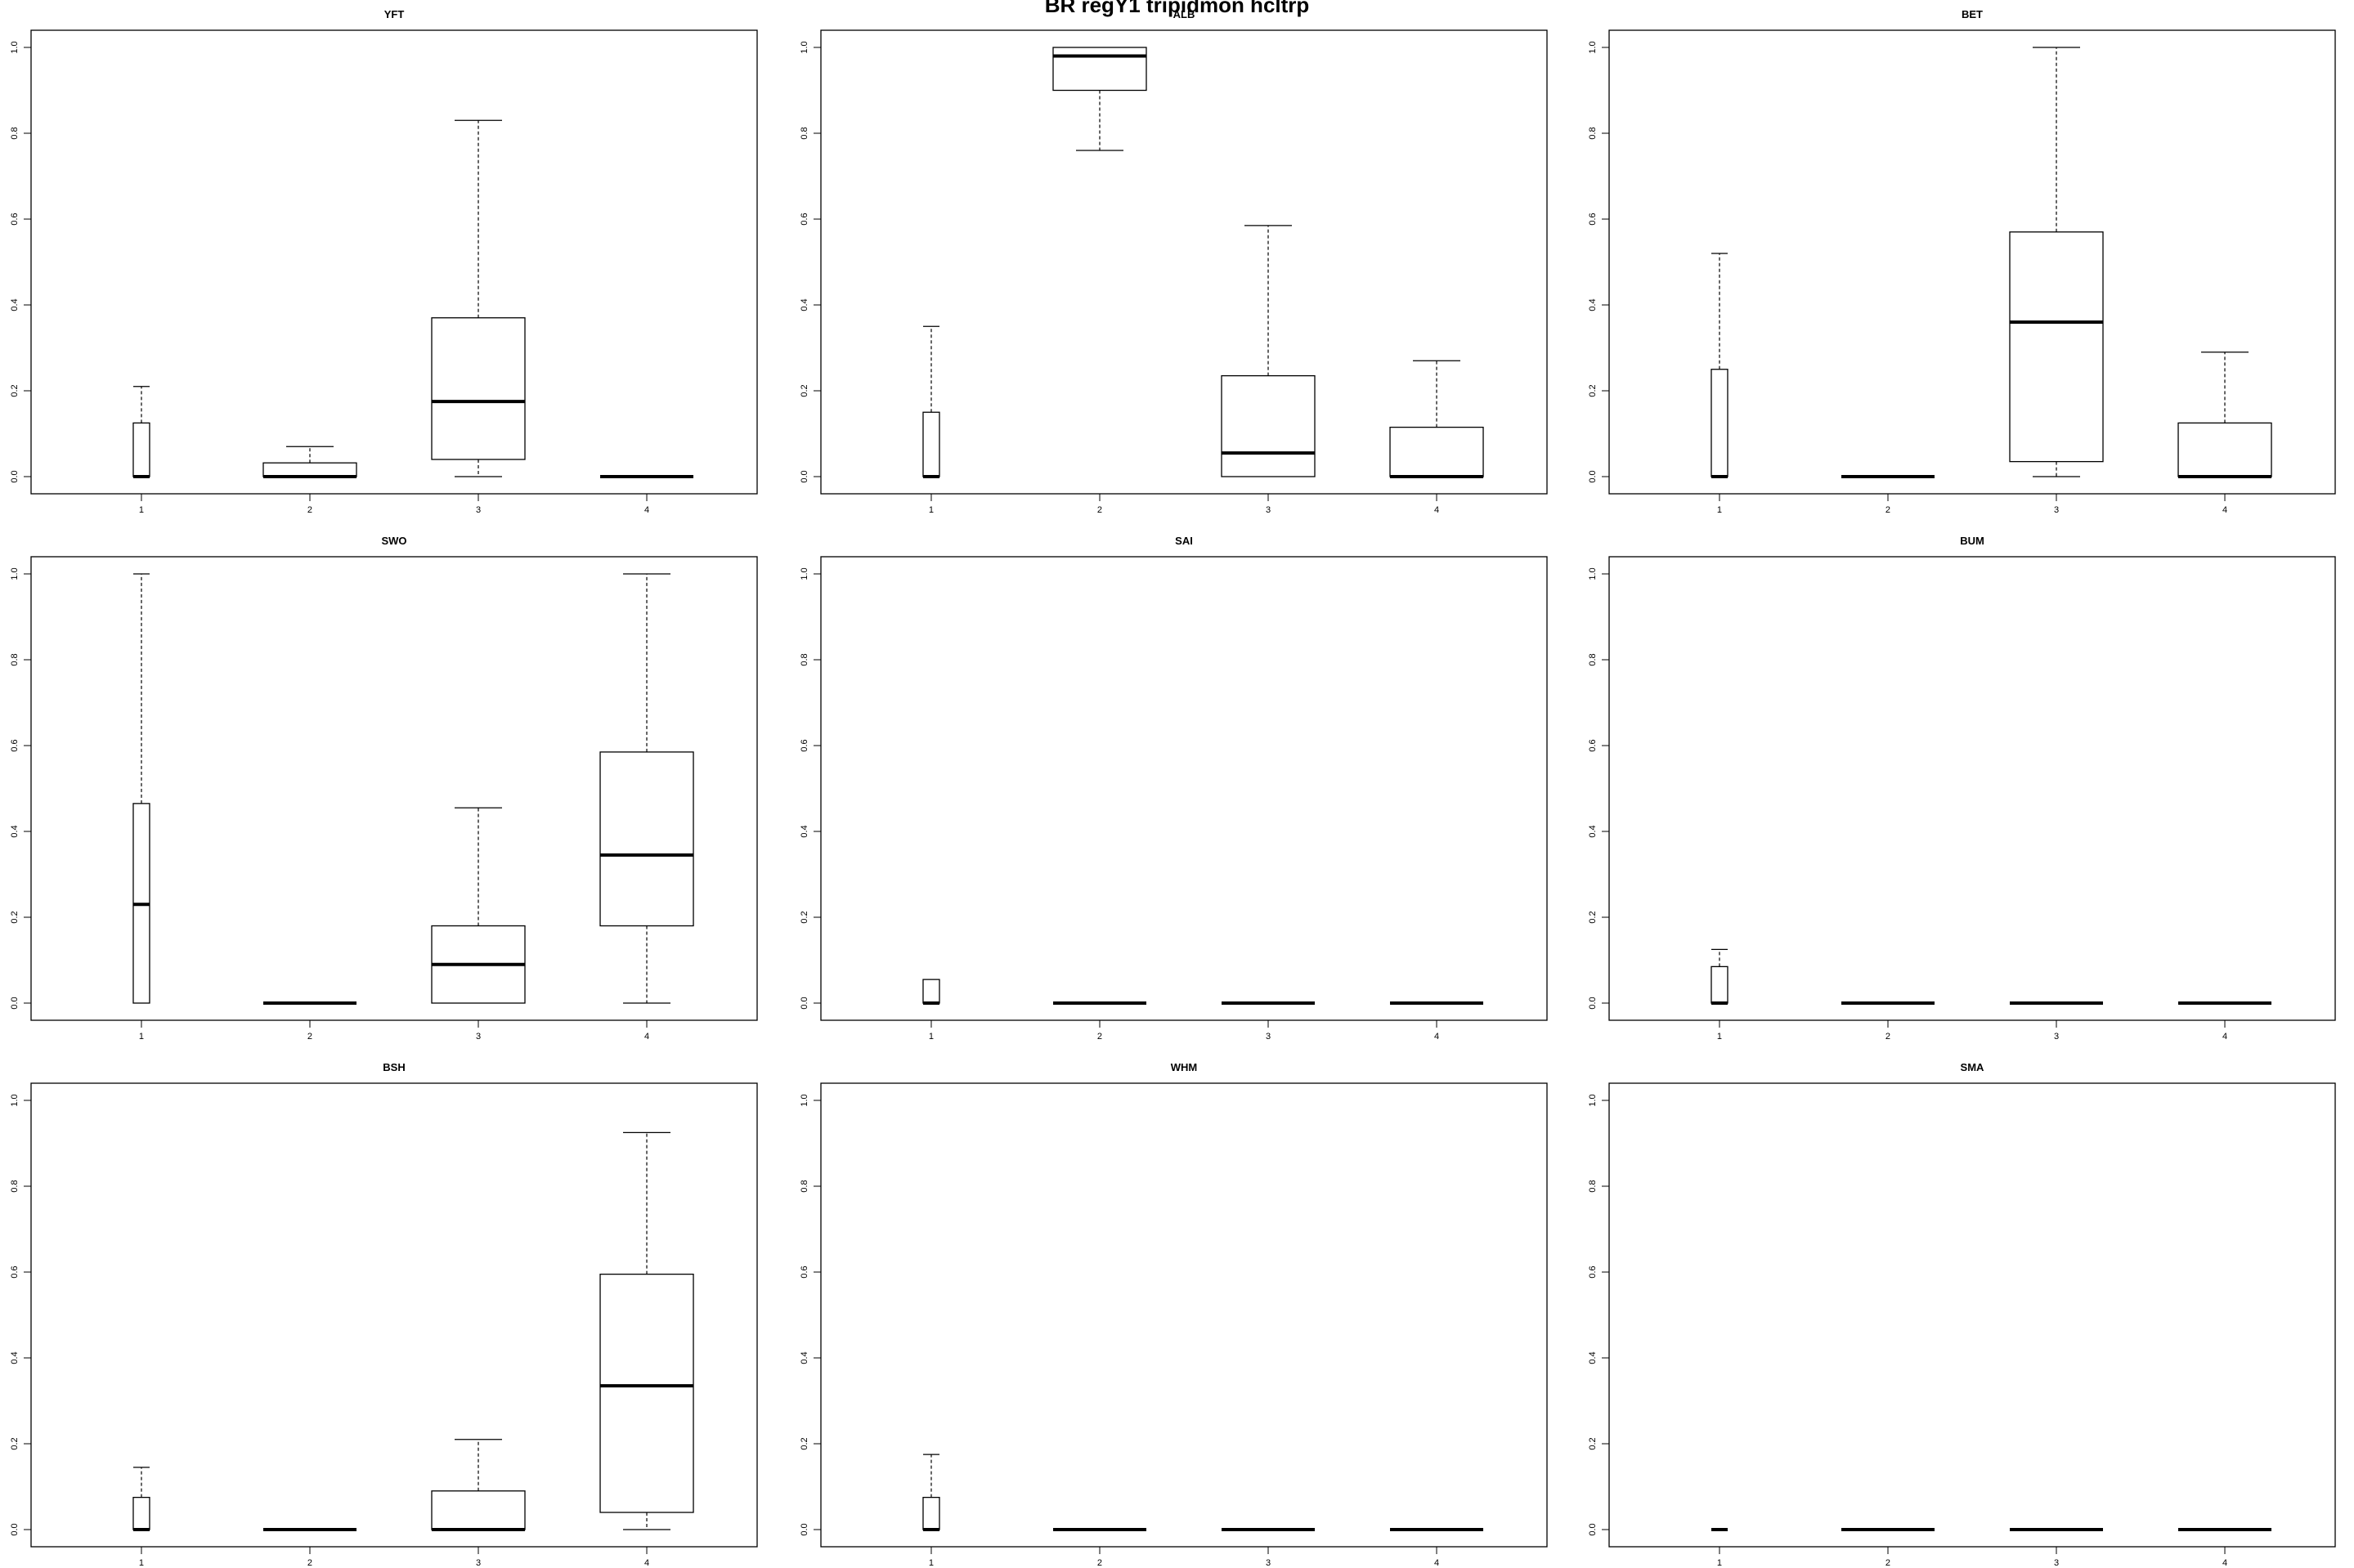 Image resolution: width=2354 pixels, height=1568 pixels. I want to click on panel-yft: YFT 0.0 0.2 0.4 0.6 0.8 1.0 1 2 3 4, so click(384, 261).